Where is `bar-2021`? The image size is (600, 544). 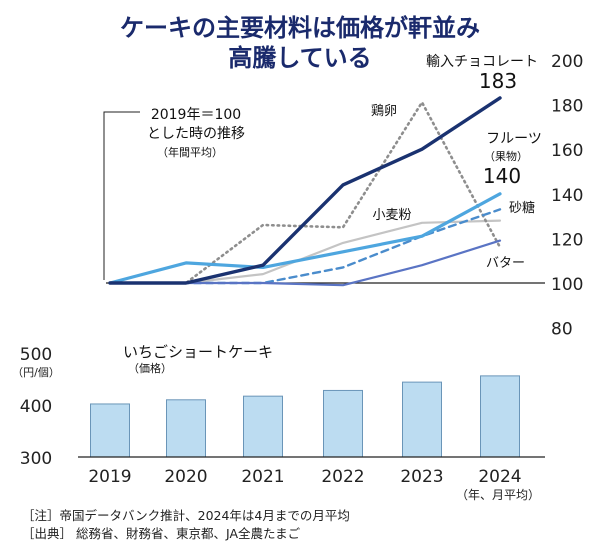
bar-2021 is located at coordinates (263, 426).